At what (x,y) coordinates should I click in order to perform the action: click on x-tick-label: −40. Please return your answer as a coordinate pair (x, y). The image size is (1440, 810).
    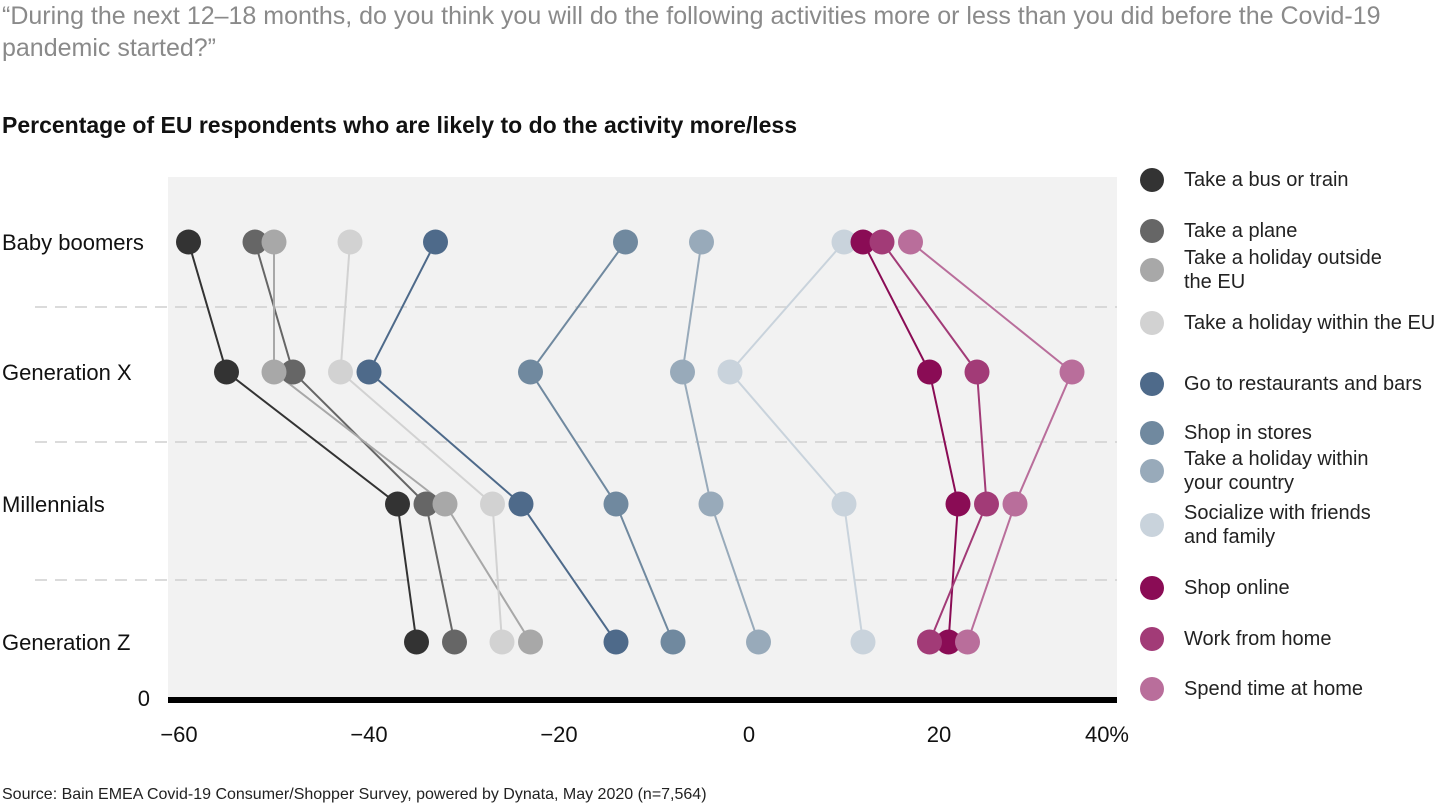
    Looking at the image, I should click on (368, 734).